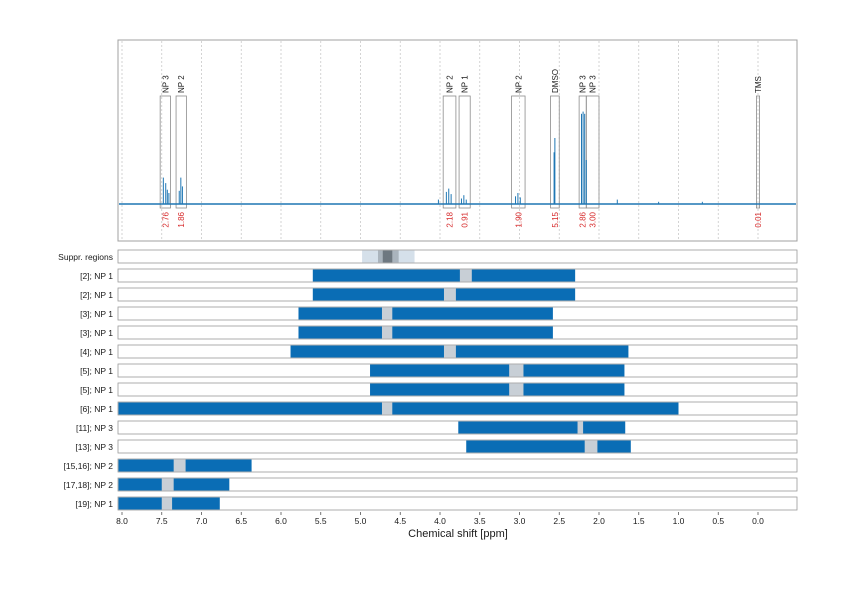 This screenshot has height=595, width=842. Describe the element at coordinates (202, 521) in the screenshot. I see `x-tick-label: 7.0` at that location.